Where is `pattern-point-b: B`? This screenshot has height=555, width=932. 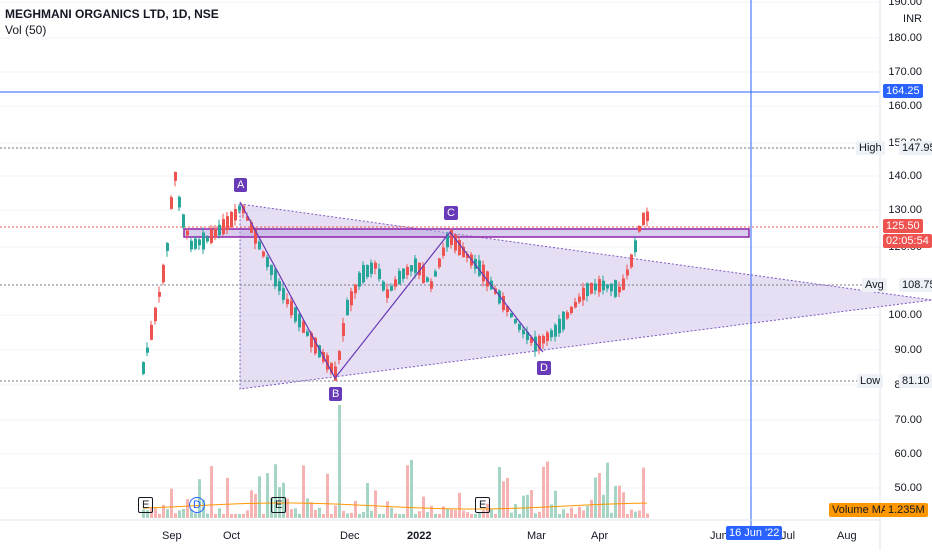 pattern-point-b: B is located at coordinates (336, 394).